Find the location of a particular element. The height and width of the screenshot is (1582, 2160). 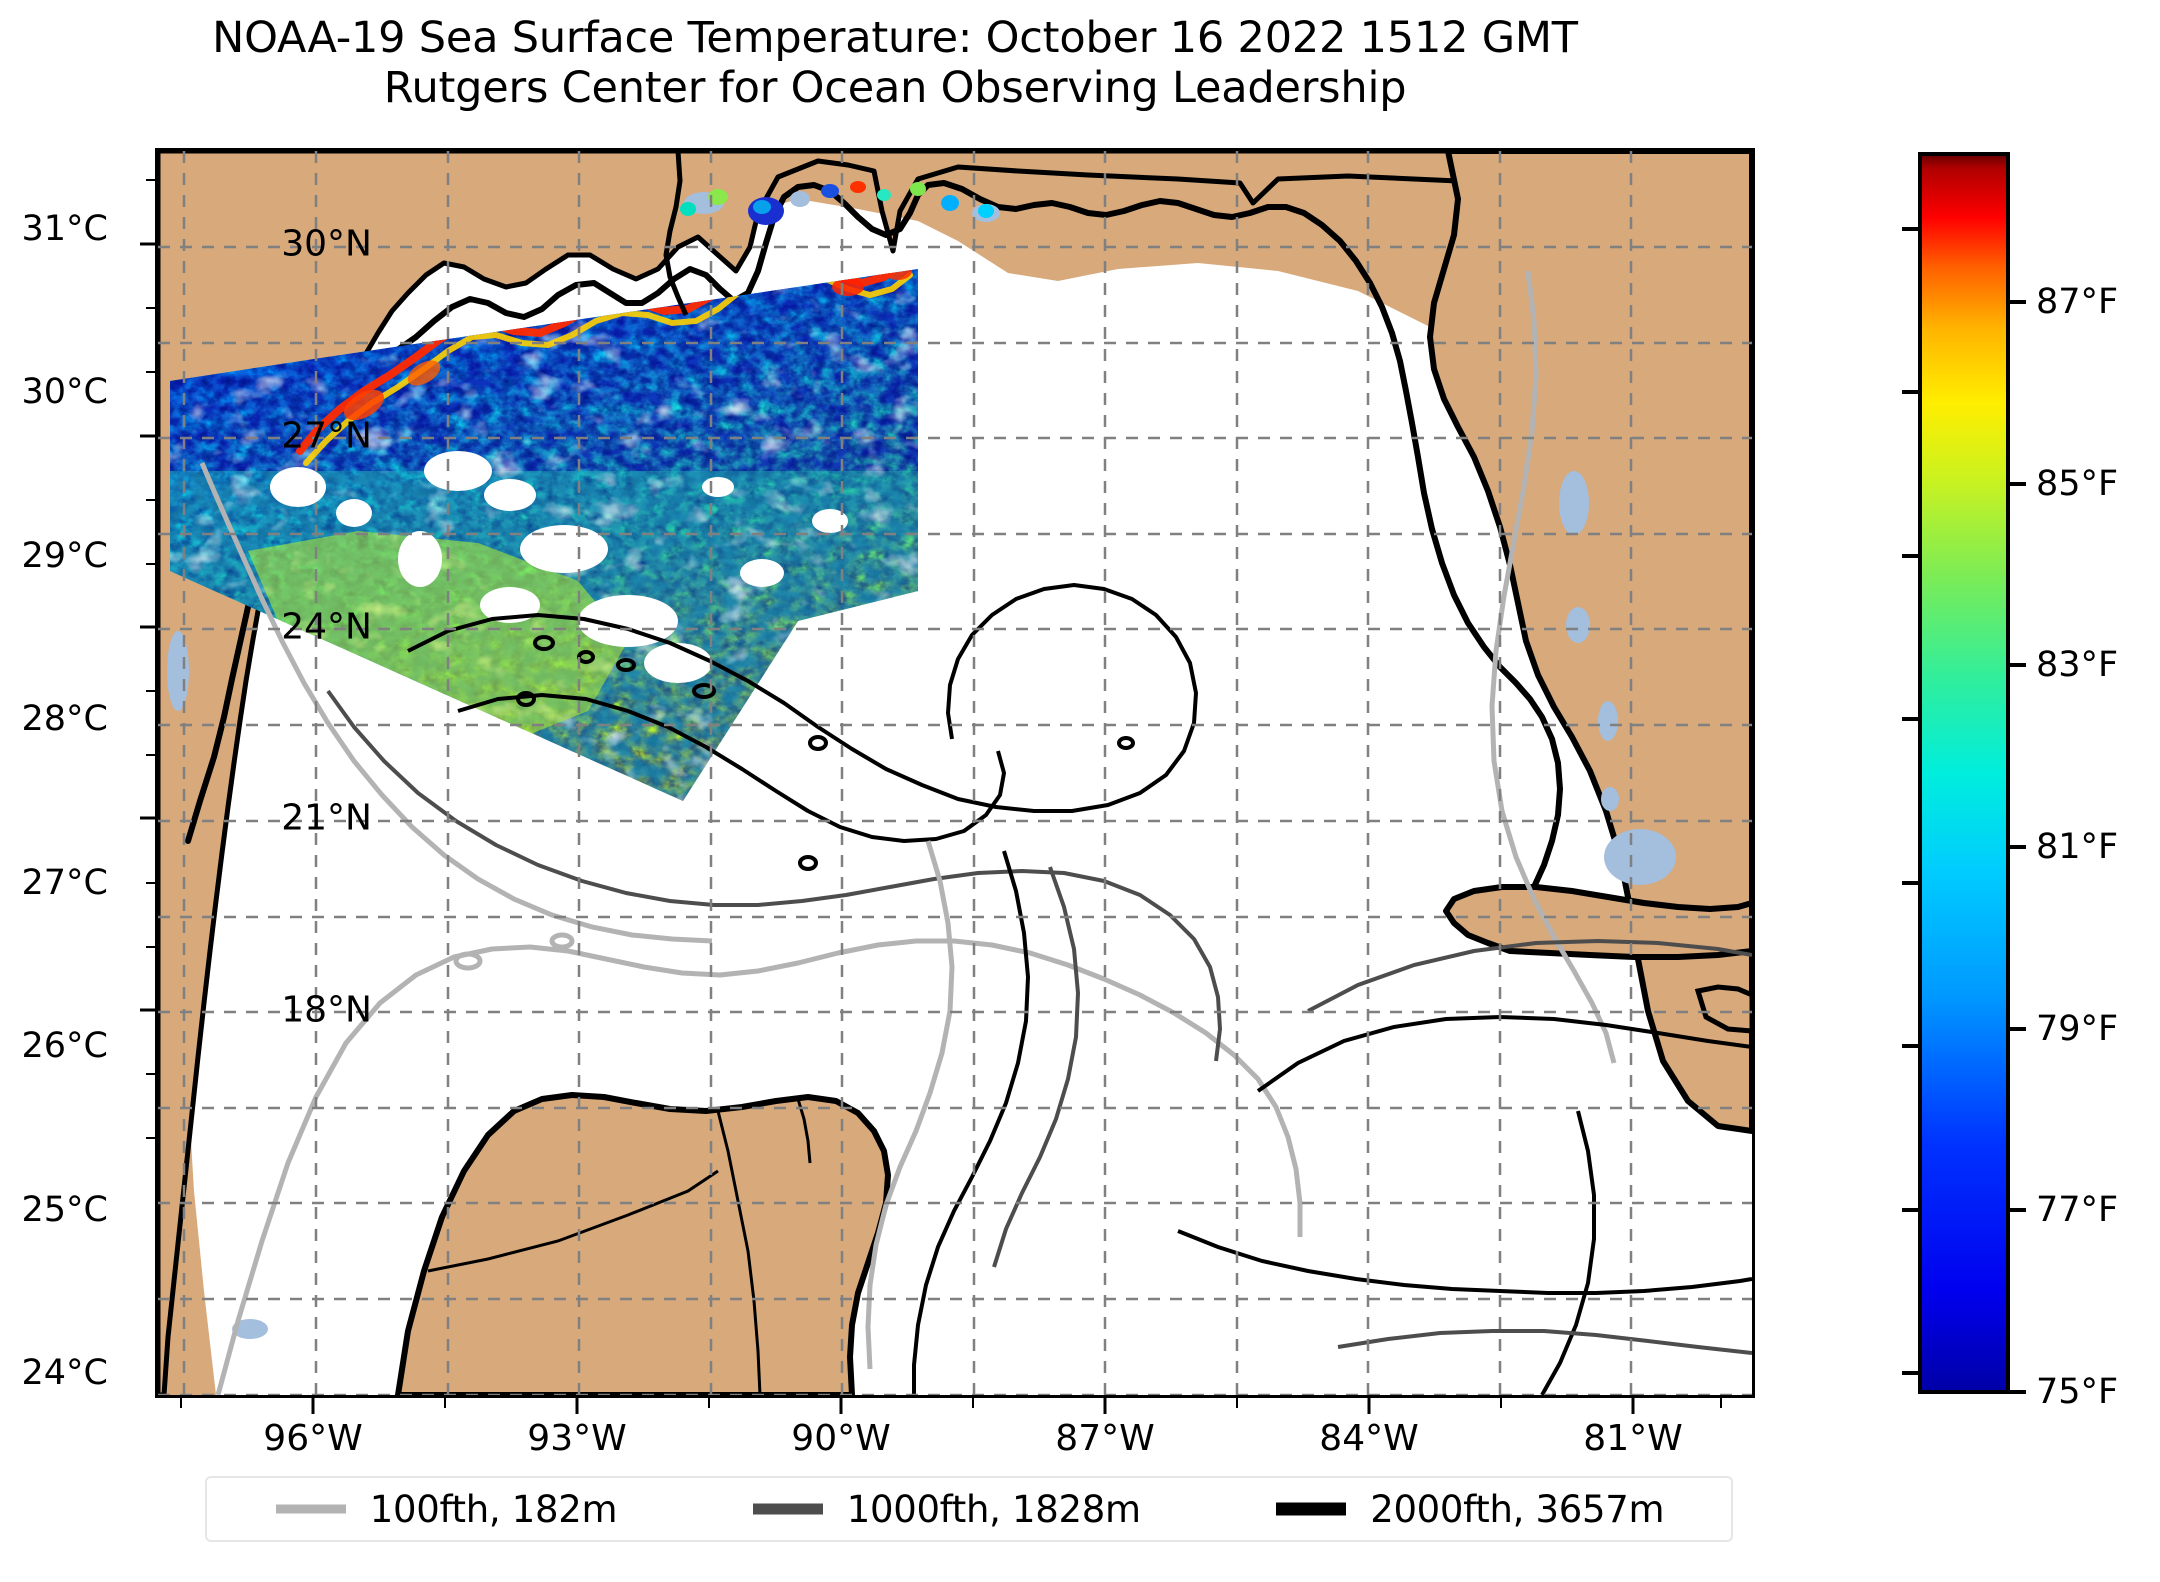

lake-florida-mid is located at coordinates (1578, 625).